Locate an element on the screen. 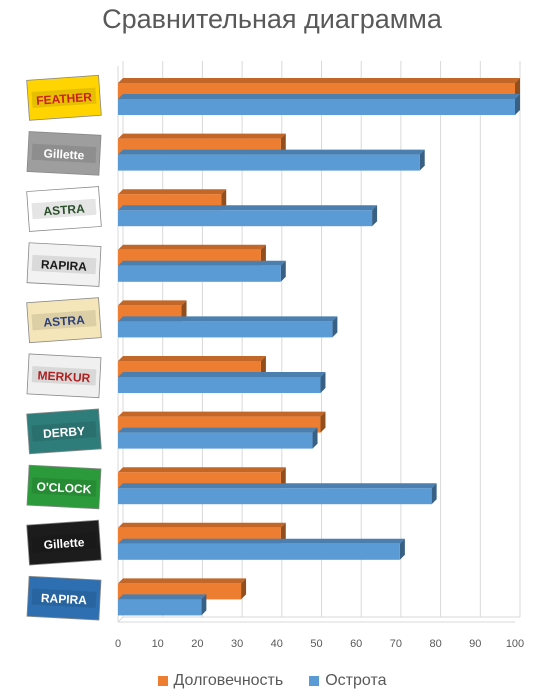  chart-title: Сравнительная диаграмма is located at coordinates (272, 19).